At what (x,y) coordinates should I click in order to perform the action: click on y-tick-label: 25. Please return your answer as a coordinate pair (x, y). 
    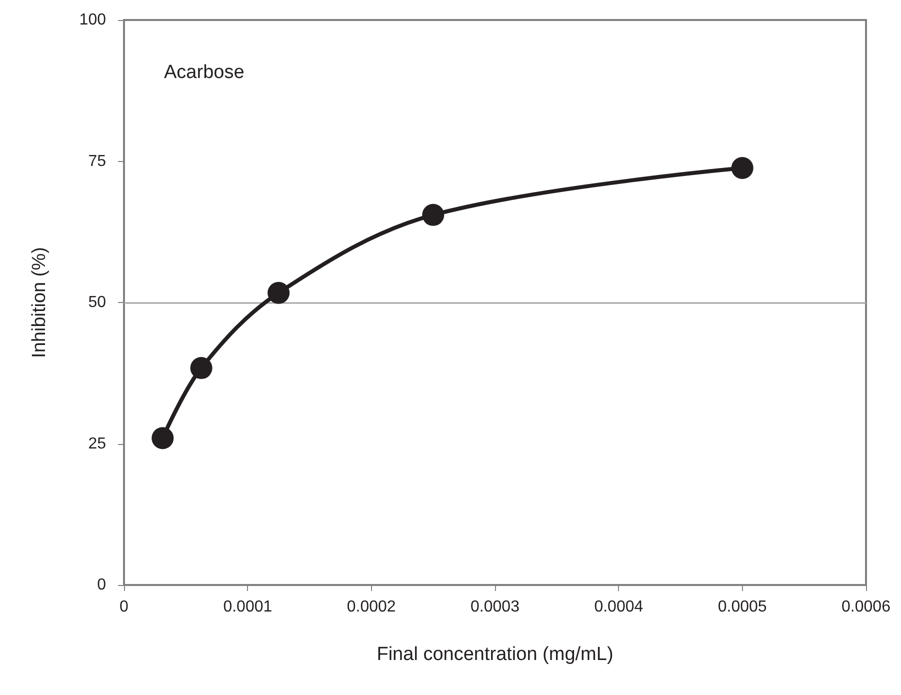
    Looking at the image, I should click on (97, 443).